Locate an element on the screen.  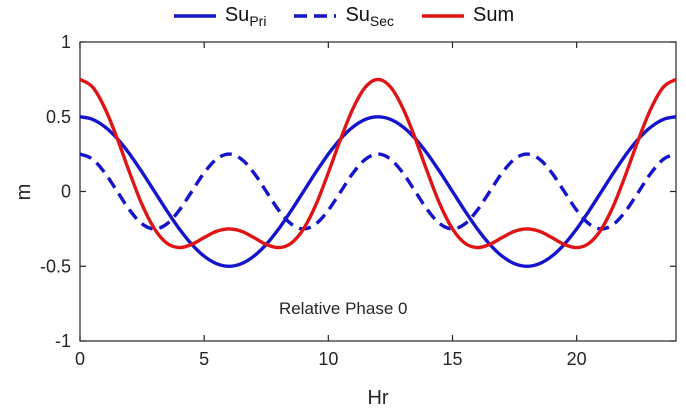
x-tick-label: 10 is located at coordinates (328, 359).